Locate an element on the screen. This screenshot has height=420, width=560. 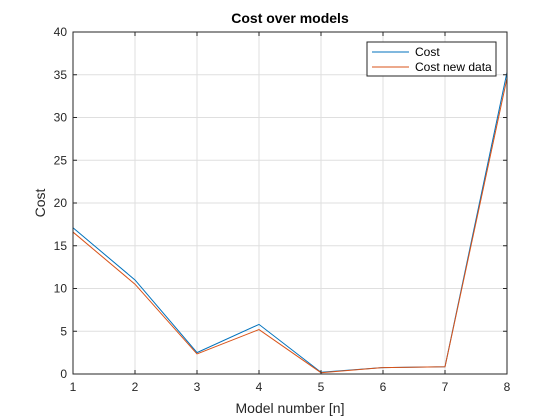
x-tick-label: 3 is located at coordinates (197, 387).